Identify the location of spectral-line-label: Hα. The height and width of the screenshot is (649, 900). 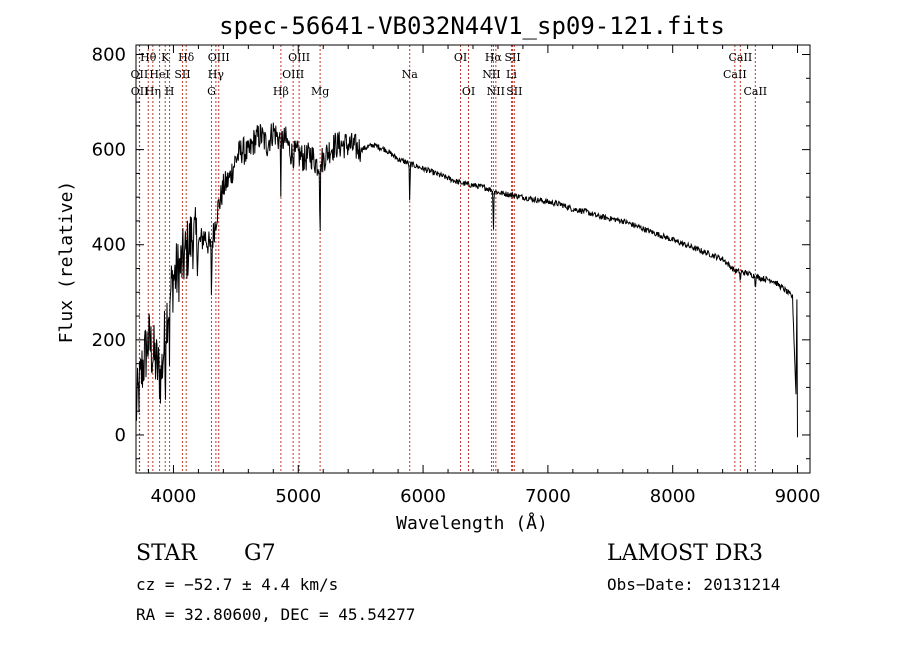
(494, 57).